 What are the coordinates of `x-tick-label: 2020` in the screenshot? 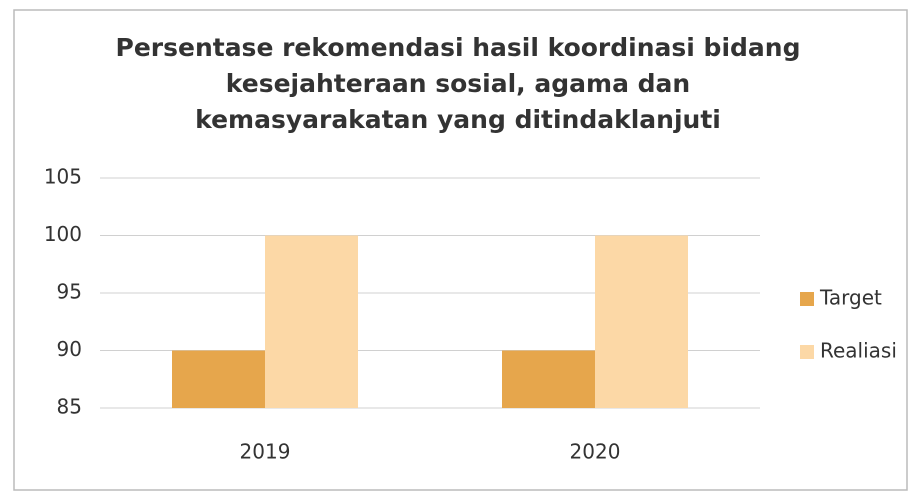 It's located at (595, 452).